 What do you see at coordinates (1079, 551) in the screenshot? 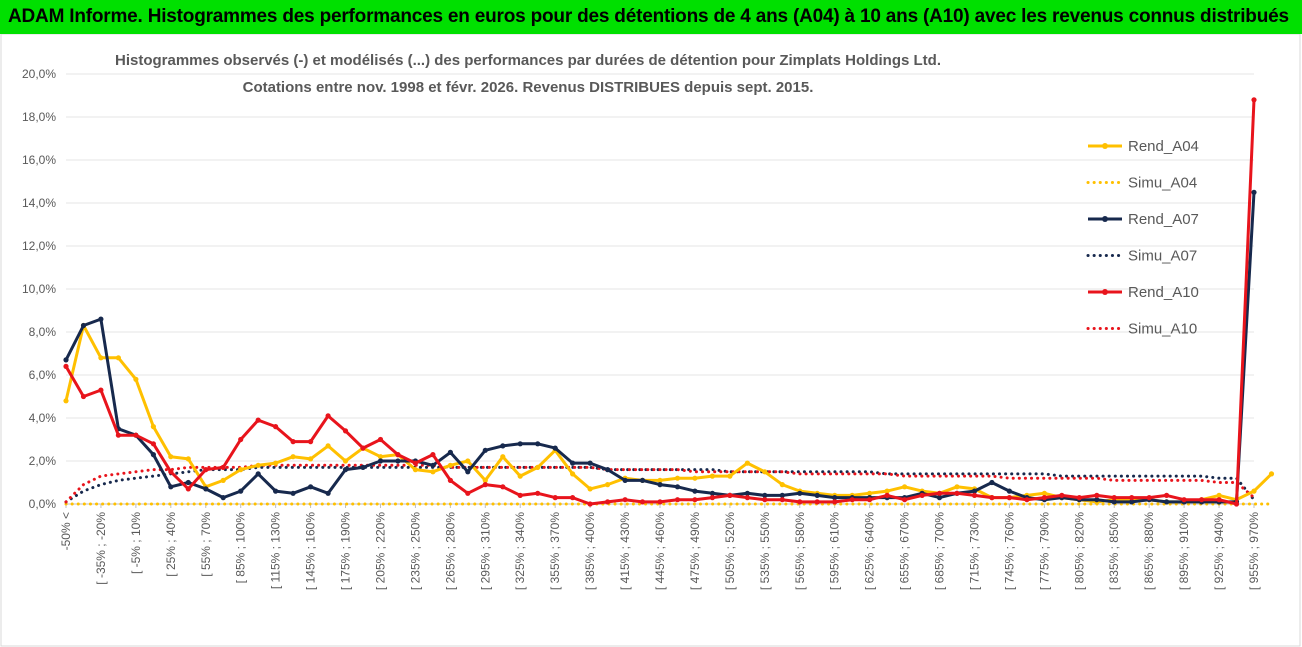
I see `x-tick-label: [ 805% ; 820%` at bounding box center [1079, 551].